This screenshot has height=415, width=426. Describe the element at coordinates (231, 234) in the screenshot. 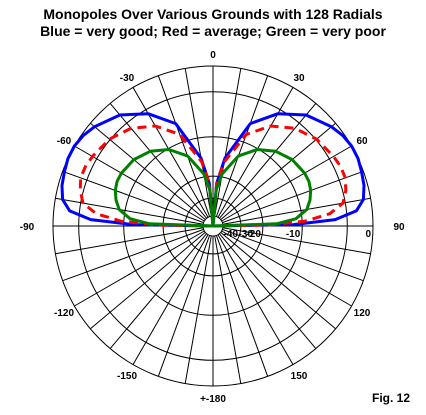

I see `radial-tick-label: -40` at that location.